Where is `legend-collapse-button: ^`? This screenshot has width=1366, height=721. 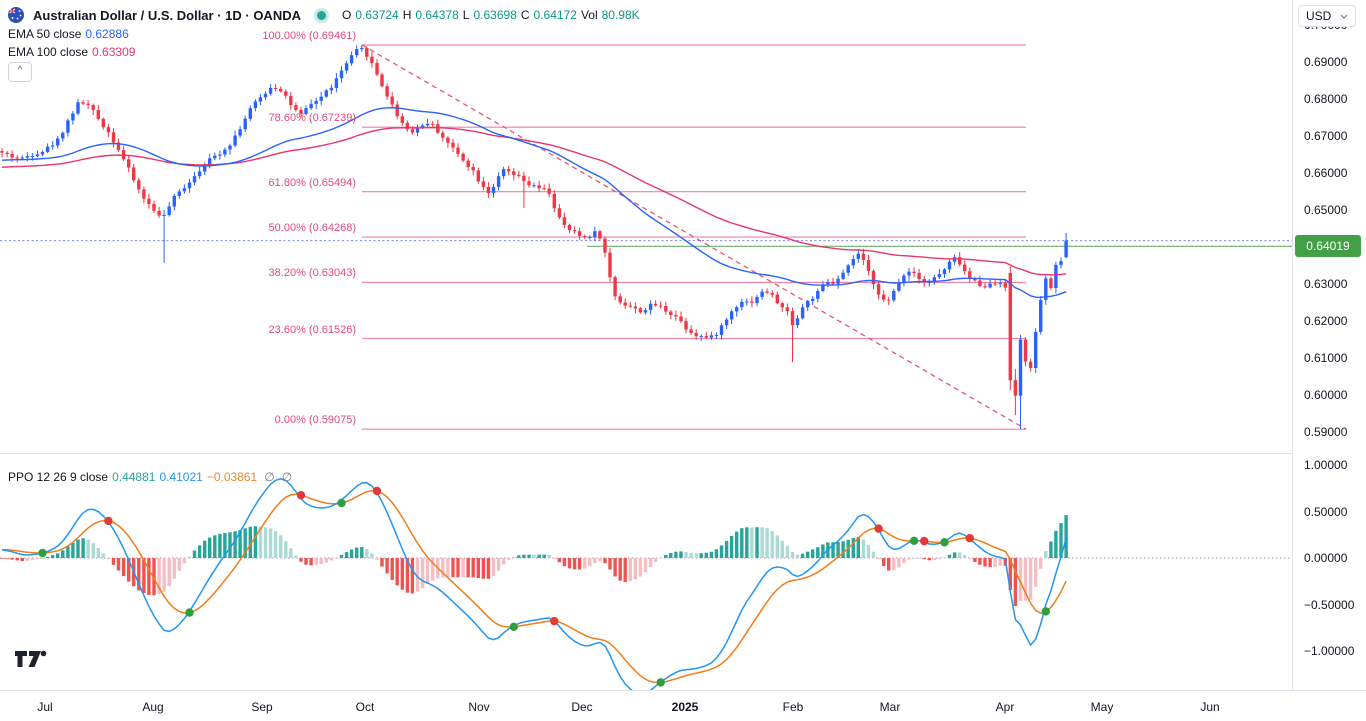
legend-collapse-button: ^ is located at coordinates (20, 72).